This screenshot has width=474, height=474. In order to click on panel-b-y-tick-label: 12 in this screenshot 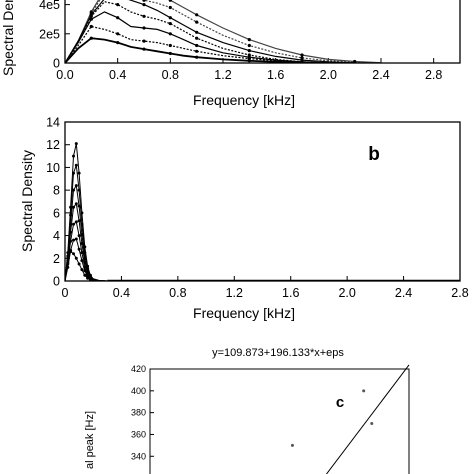, I will do `click(53, 145)`.